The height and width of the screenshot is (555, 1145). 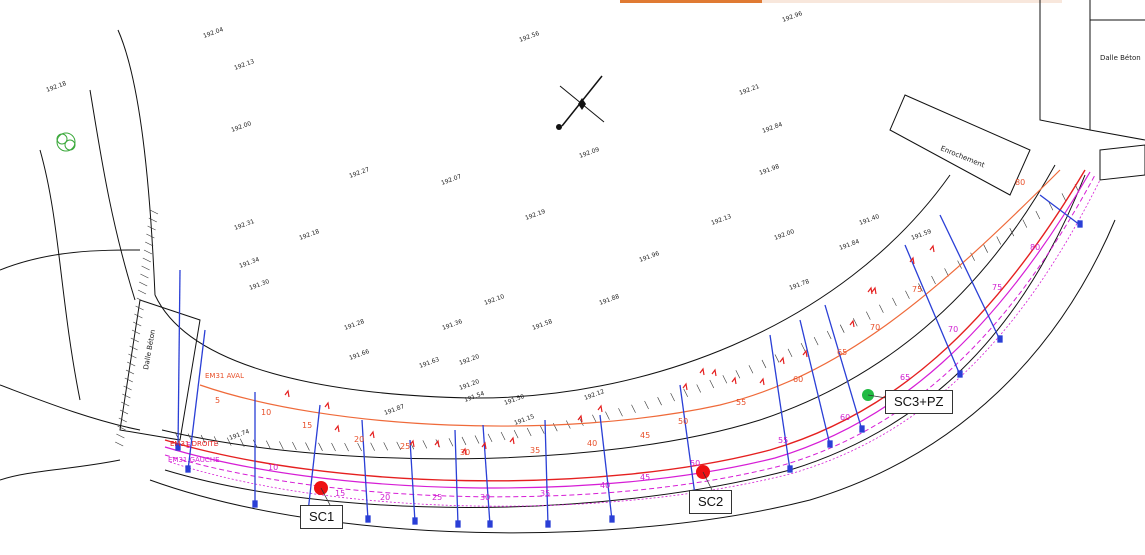 I want to click on dalle-block-right, so click(x=1122, y=162).